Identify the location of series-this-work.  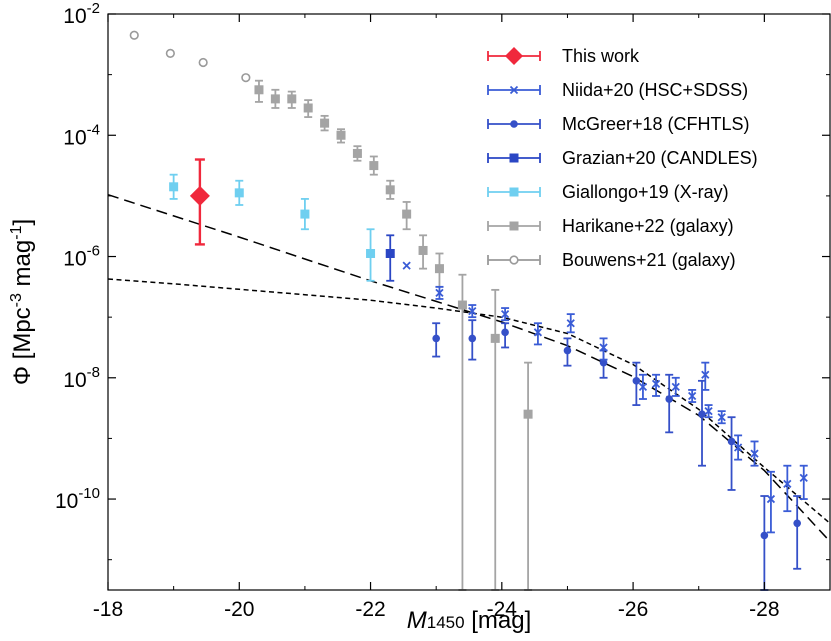
(199, 202).